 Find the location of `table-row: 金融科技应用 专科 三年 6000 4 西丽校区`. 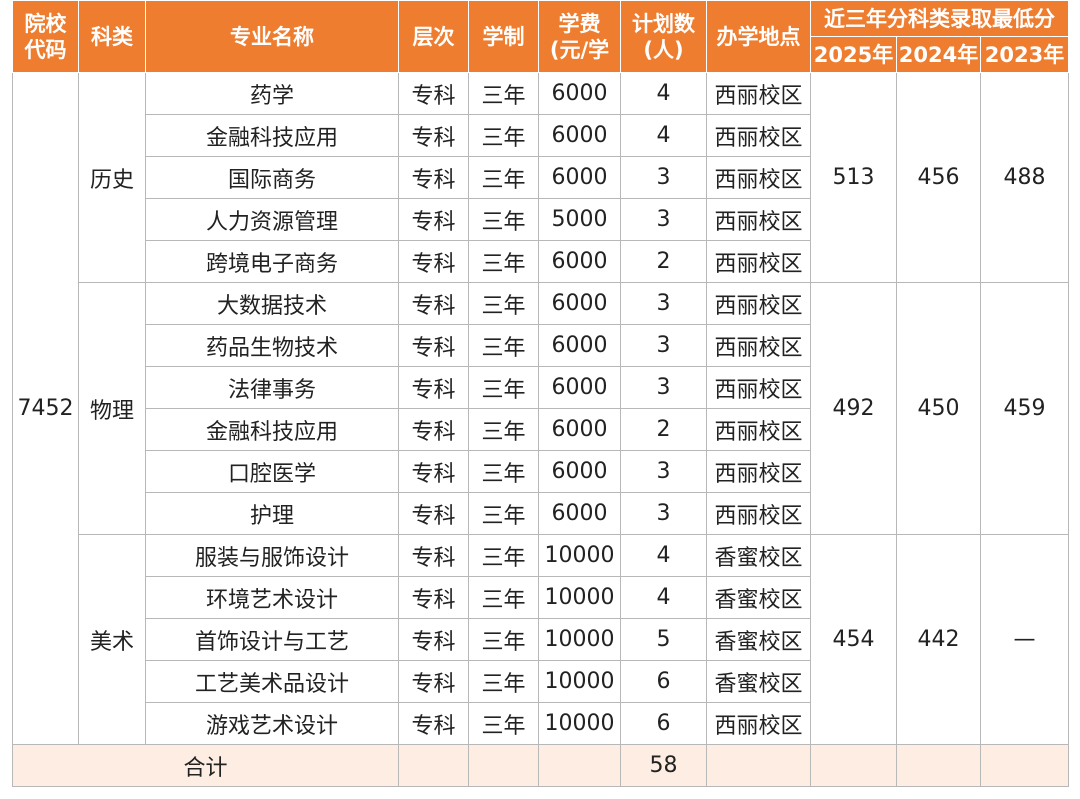

table-row: 金融科技应用 专科 三年 6000 4 西丽校区 is located at coordinates (541, 135).